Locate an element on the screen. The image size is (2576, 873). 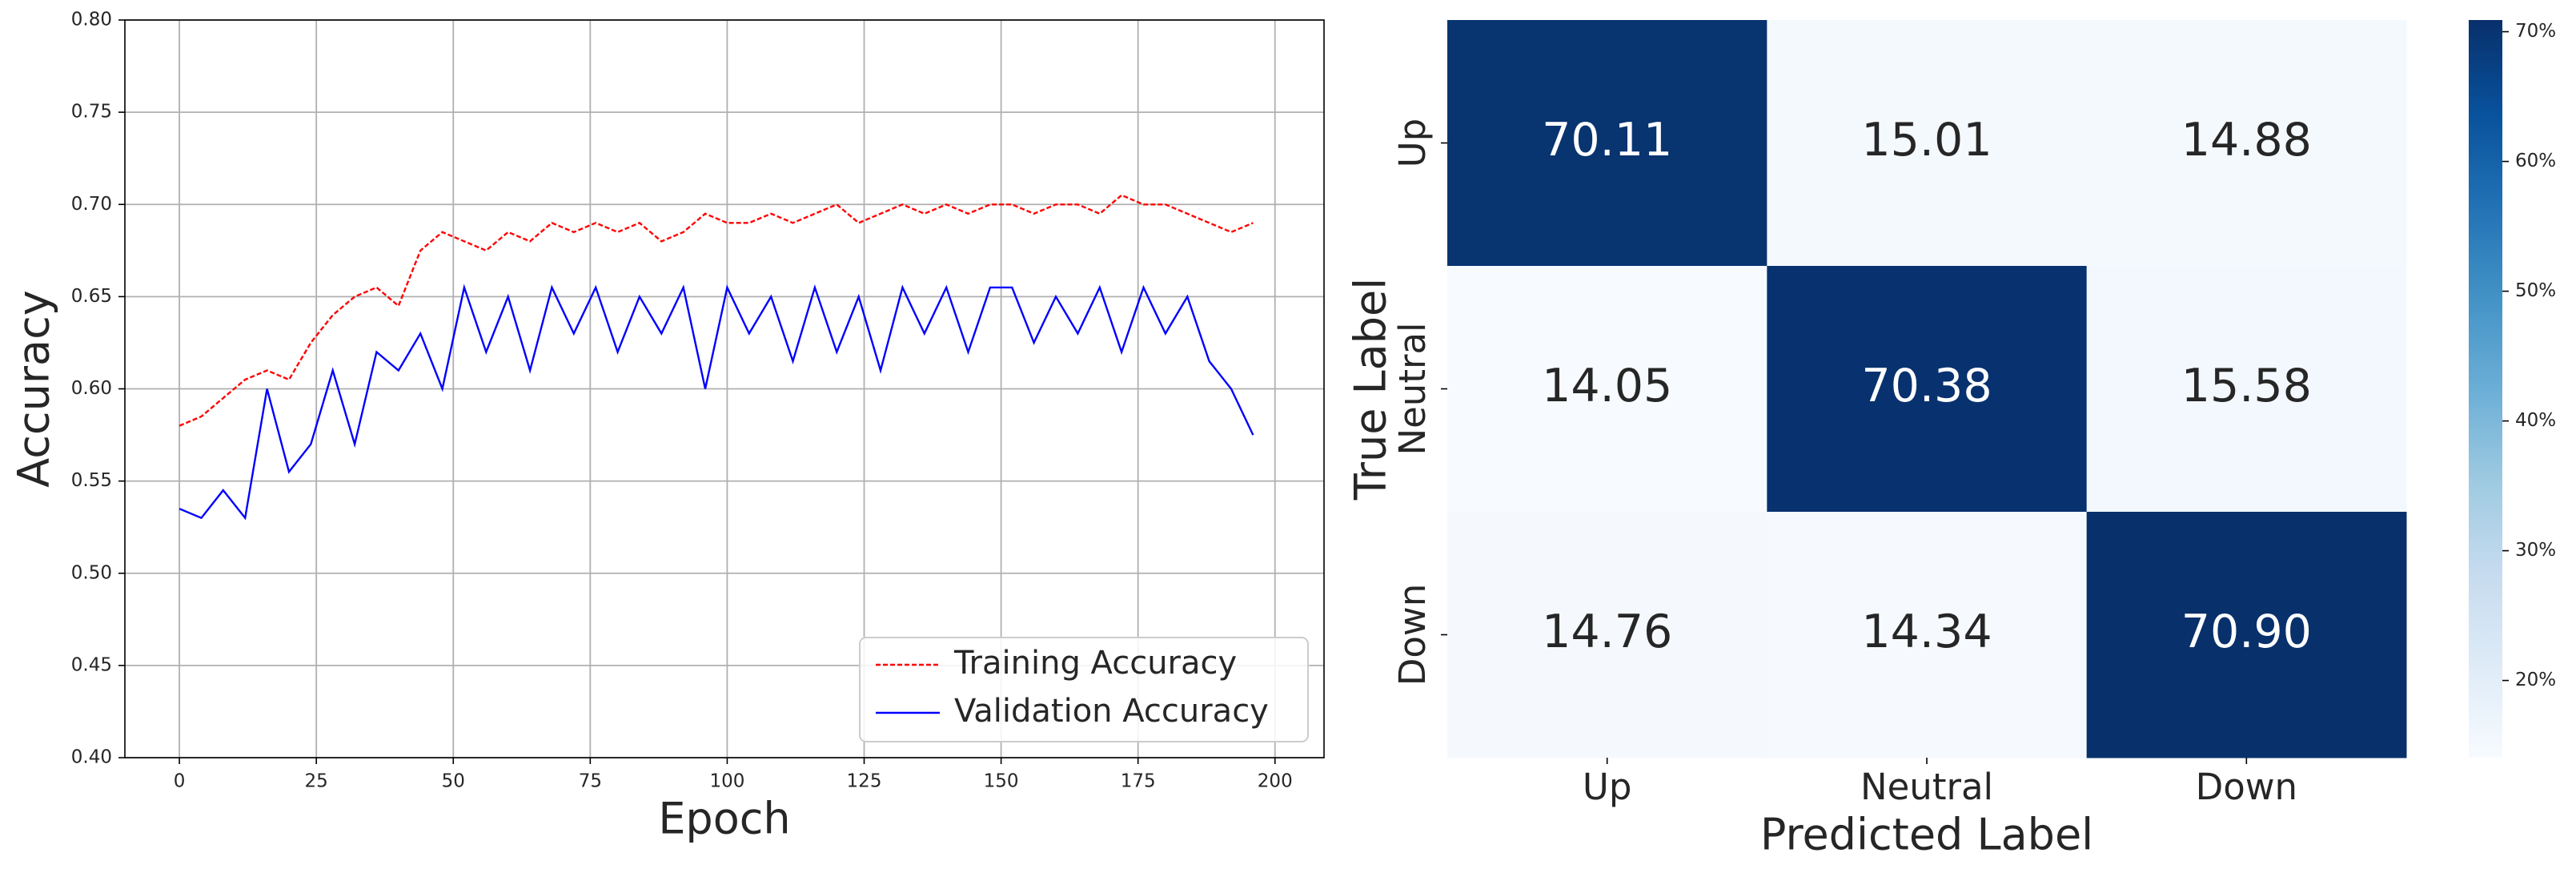
cell-label: 15.58 is located at coordinates (2247, 386).